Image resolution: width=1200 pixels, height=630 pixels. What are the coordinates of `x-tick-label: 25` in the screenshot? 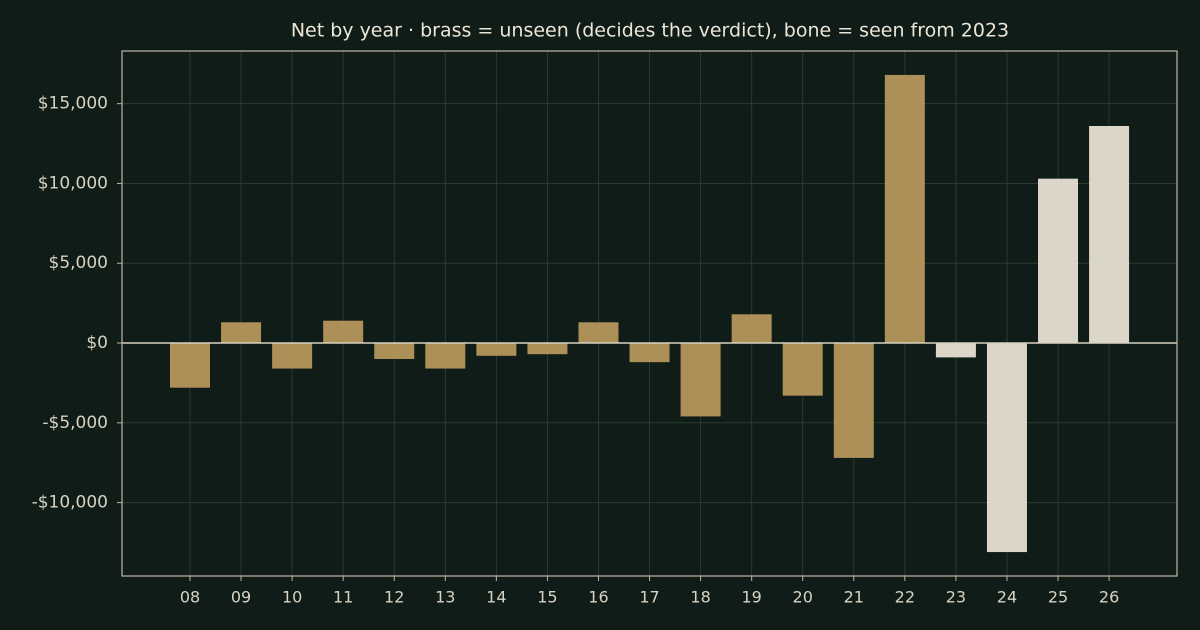 It's located at (1058, 597).